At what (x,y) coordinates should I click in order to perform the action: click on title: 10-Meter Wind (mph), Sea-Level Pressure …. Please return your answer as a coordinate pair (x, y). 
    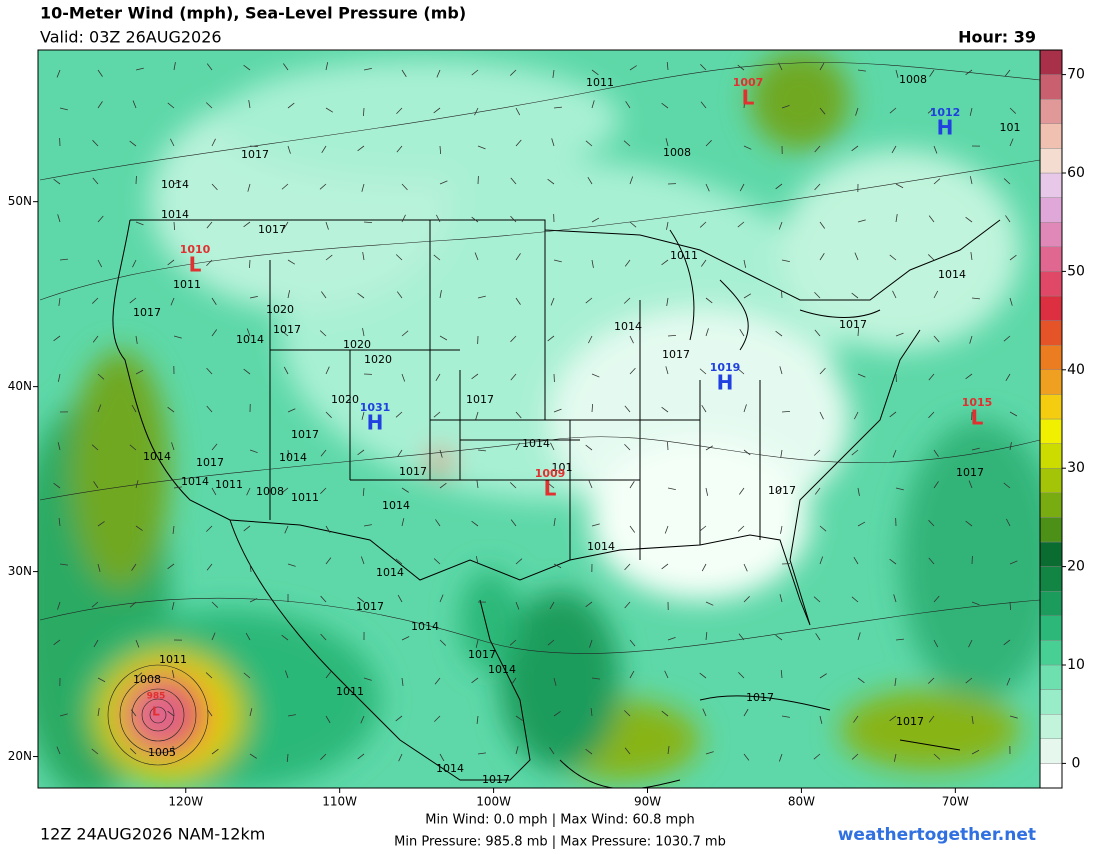
    Looking at the image, I should click on (253, 13).